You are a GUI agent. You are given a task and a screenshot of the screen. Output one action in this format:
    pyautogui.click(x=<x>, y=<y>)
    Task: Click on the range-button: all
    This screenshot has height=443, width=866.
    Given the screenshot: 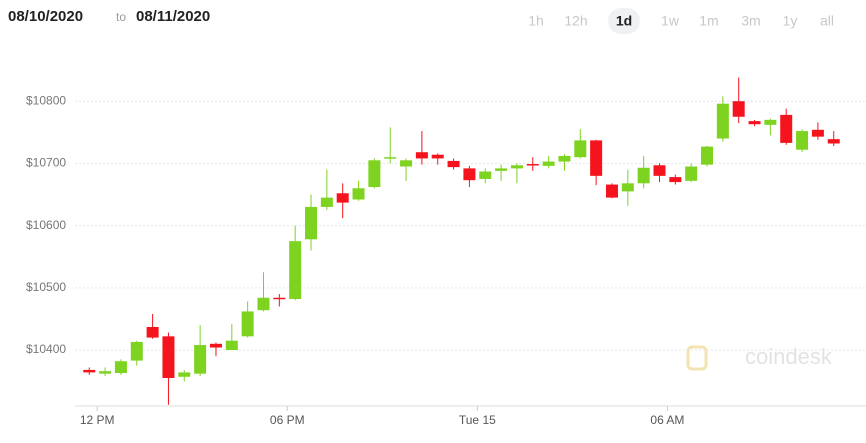 What is the action you would take?
    pyautogui.click(x=827, y=21)
    